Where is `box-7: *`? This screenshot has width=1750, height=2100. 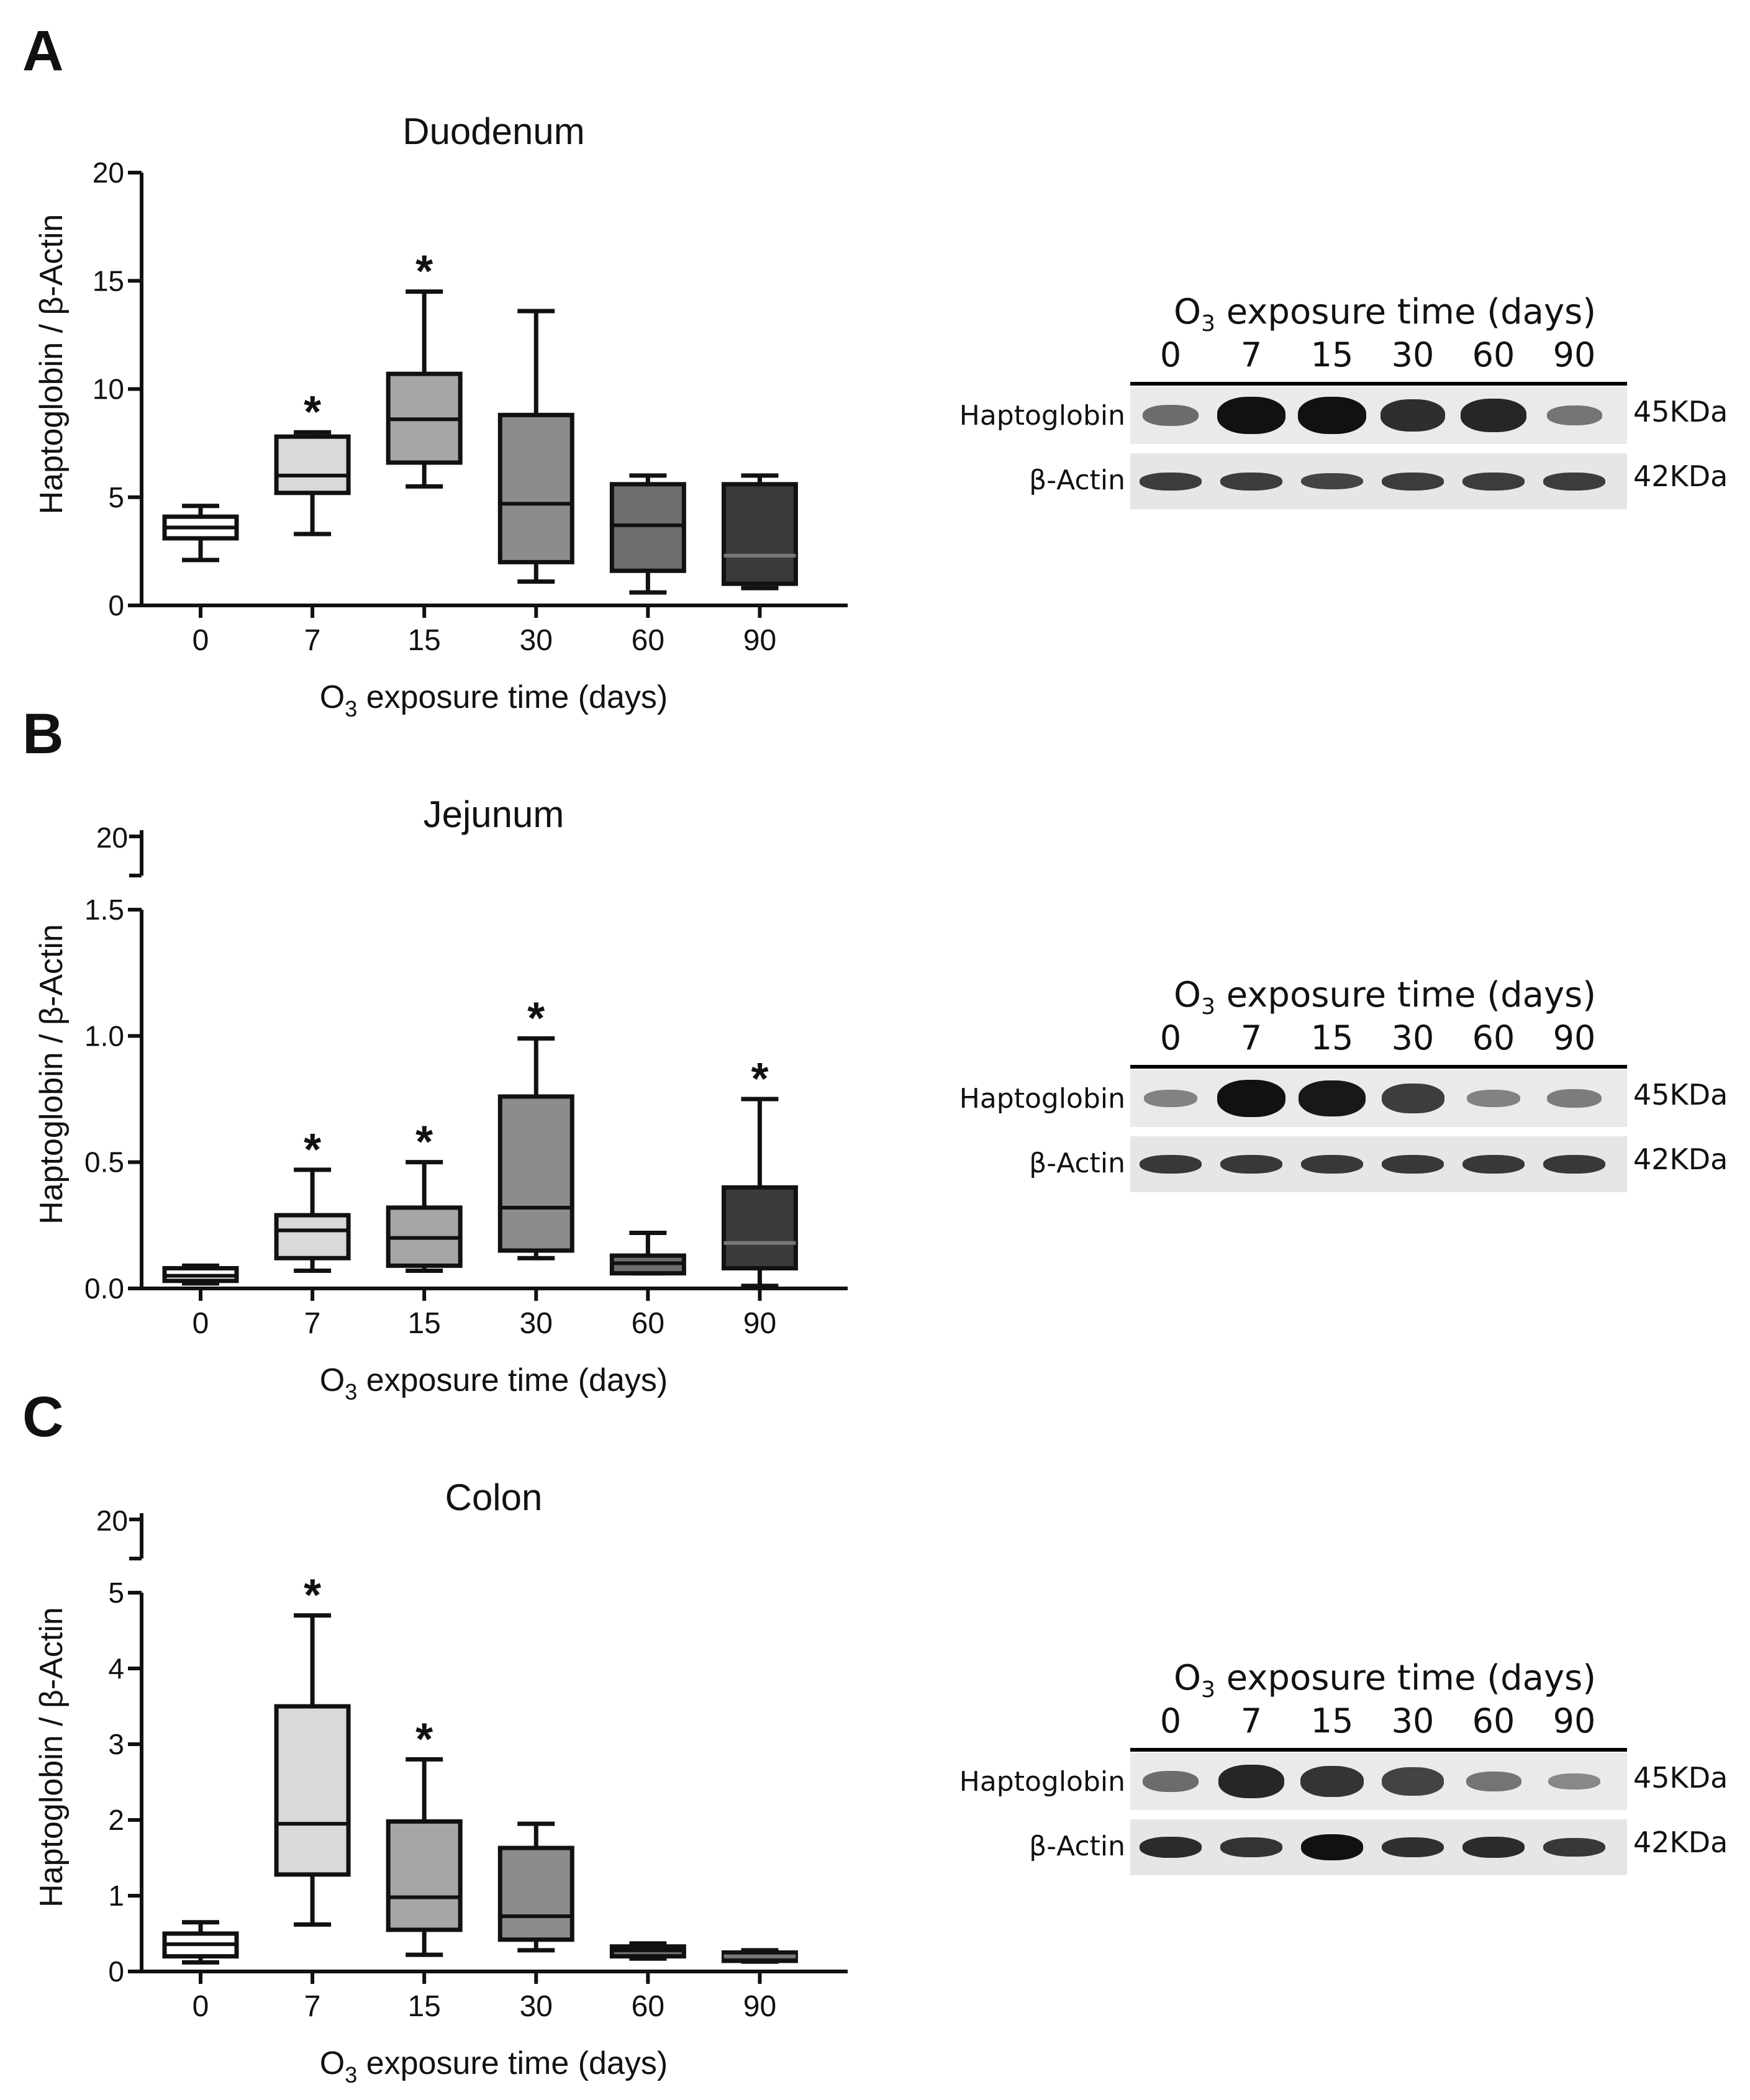
box-7: * is located at coordinates (312, 1199).